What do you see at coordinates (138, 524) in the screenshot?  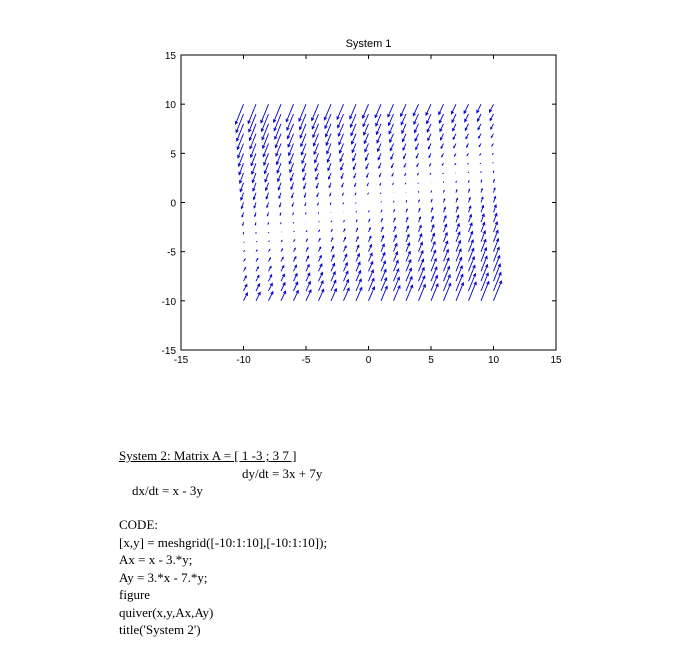 I see `code-label: CODE:` at bounding box center [138, 524].